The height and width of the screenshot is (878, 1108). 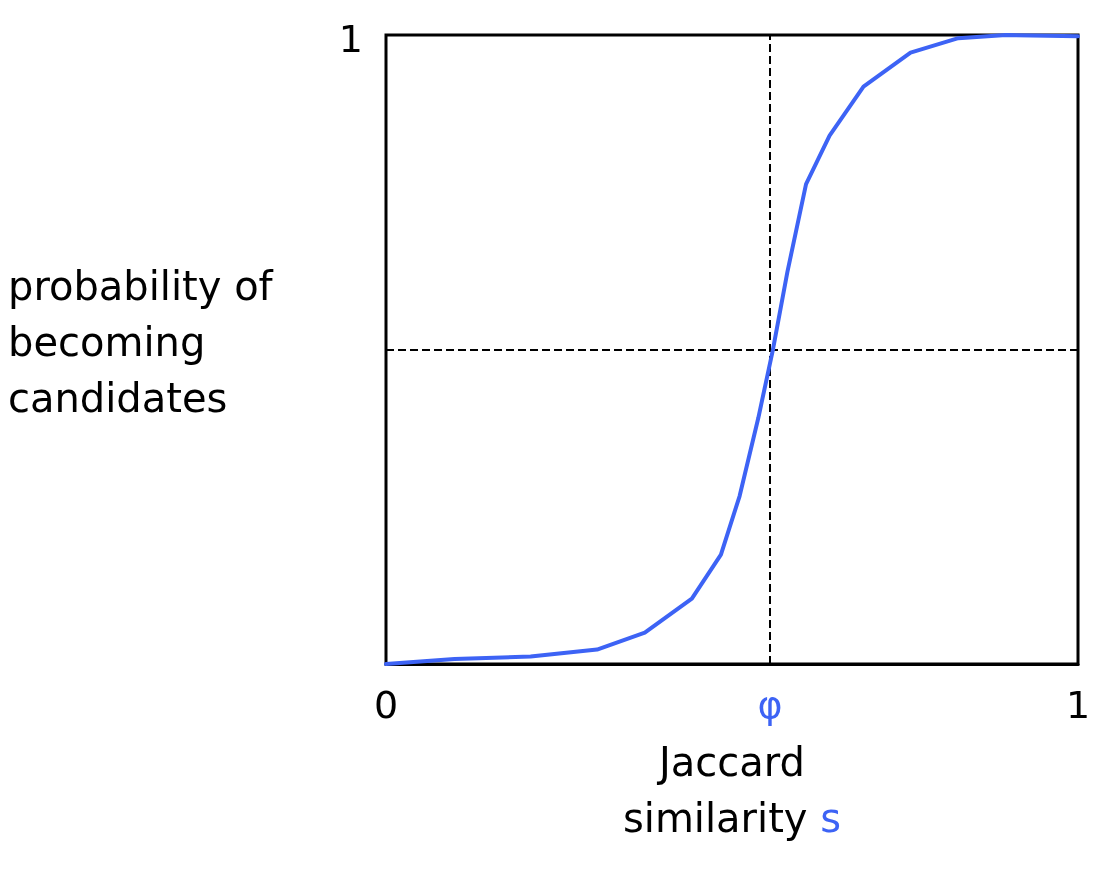 I want to click on x-tick-label: 0, so click(x=386, y=705).